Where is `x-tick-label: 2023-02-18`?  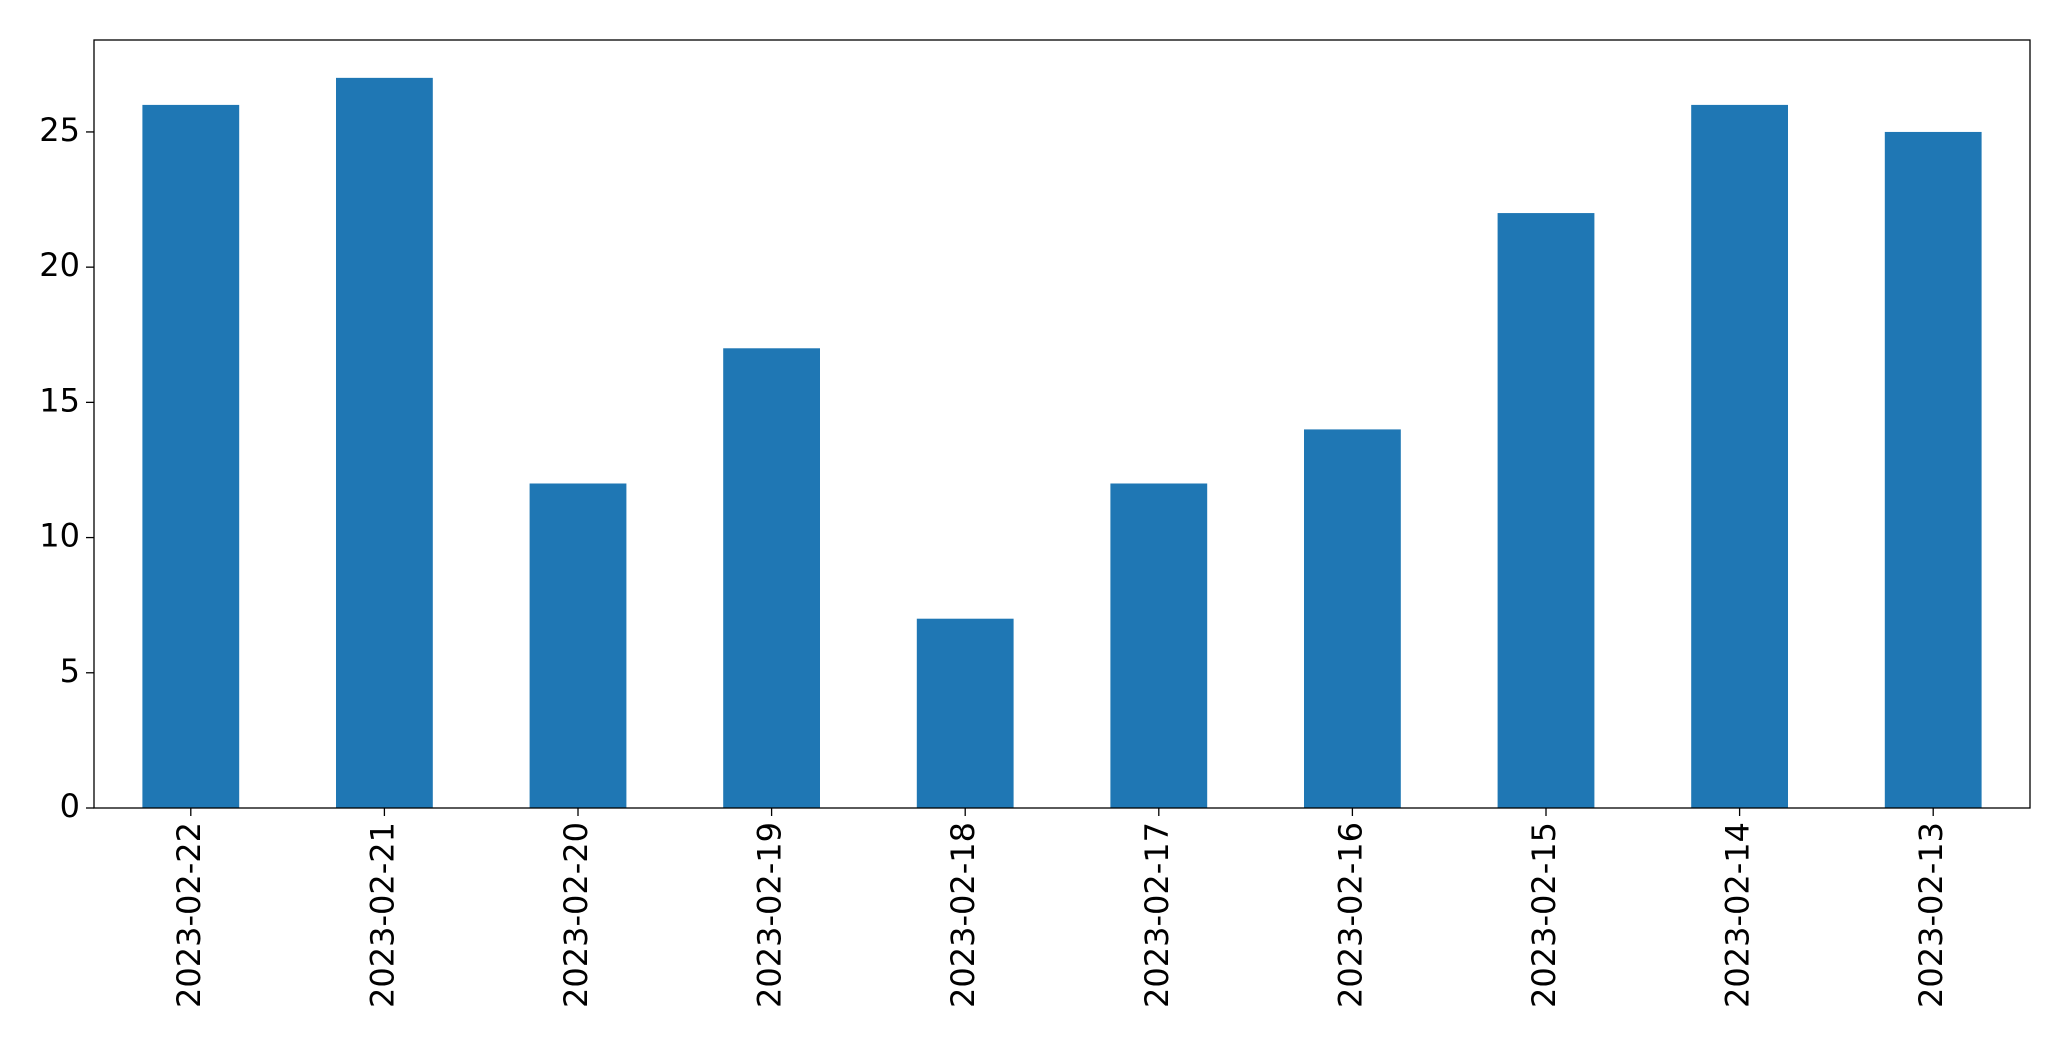 x-tick-label: 2023-02-18 is located at coordinates (963, 915).